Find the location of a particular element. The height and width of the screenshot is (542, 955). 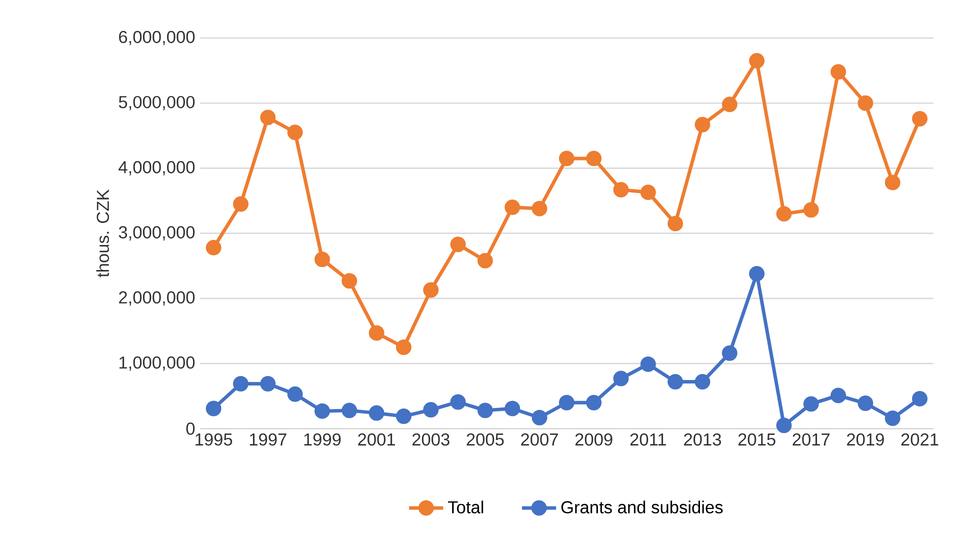

x-tick-label: 2011 is located at coordinates (648, 439).